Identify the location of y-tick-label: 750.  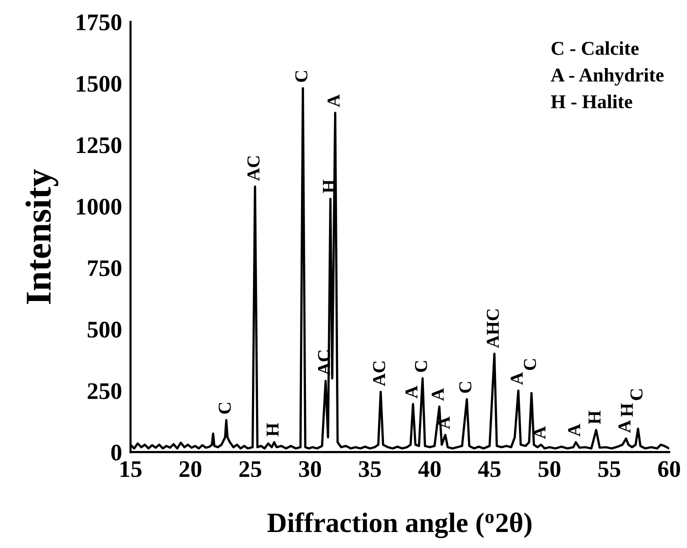
(105, 268).